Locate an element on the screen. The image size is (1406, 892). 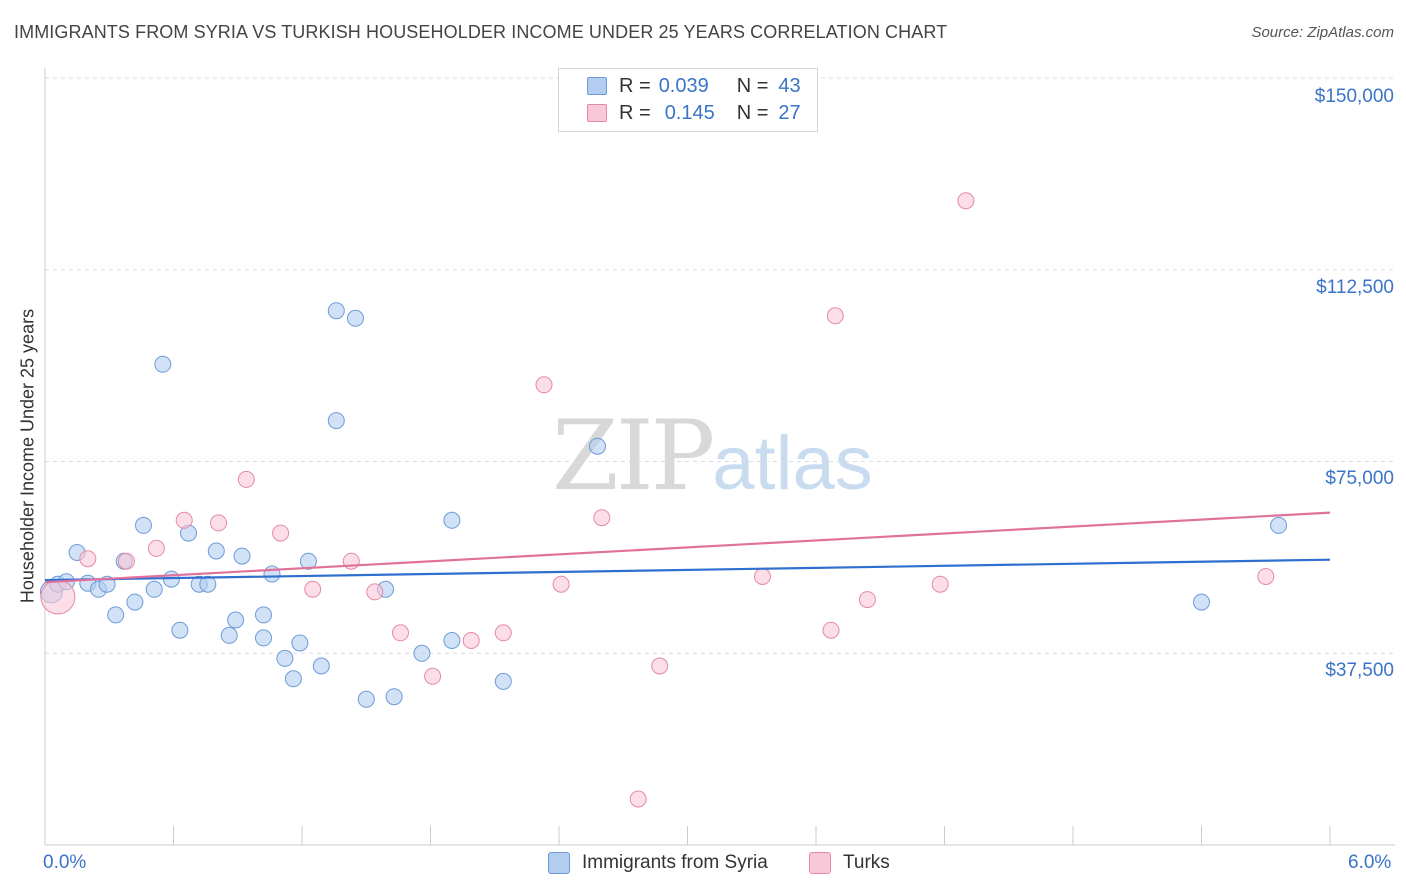
watermark-atlas: atlas is located at coordinates (792, 463).